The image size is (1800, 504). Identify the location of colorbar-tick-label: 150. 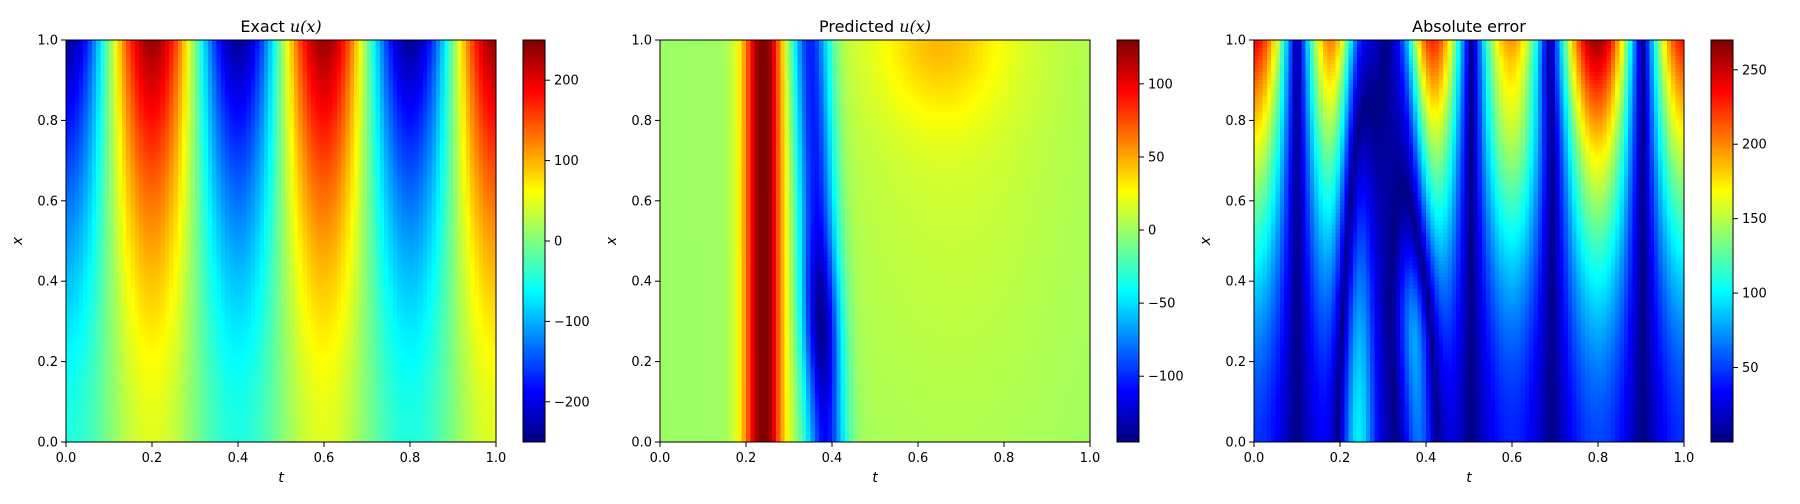
(1754, 219).